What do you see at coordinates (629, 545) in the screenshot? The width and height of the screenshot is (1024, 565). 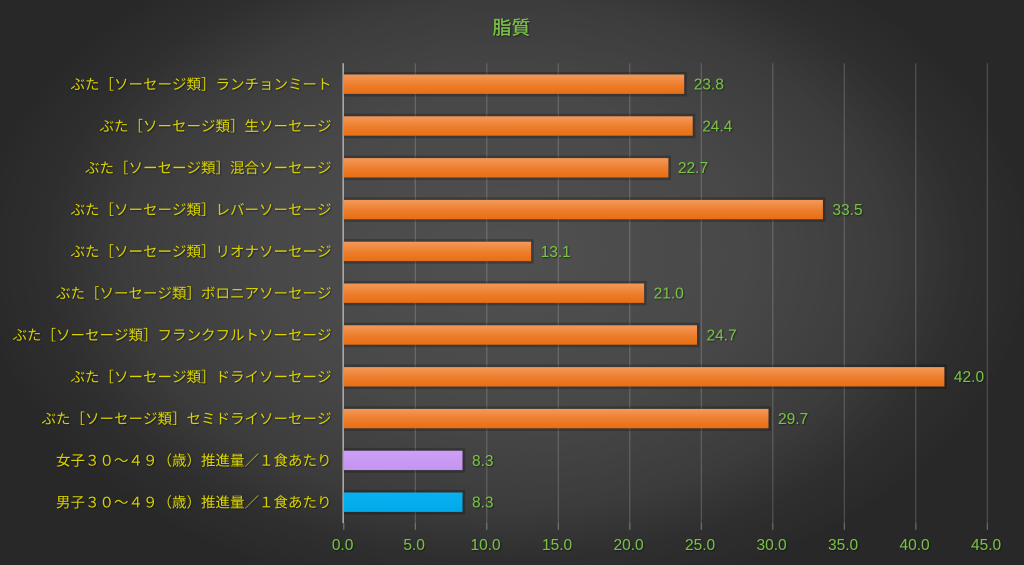 I see `svg-text: 20.0` at bounding box center [629, 545].